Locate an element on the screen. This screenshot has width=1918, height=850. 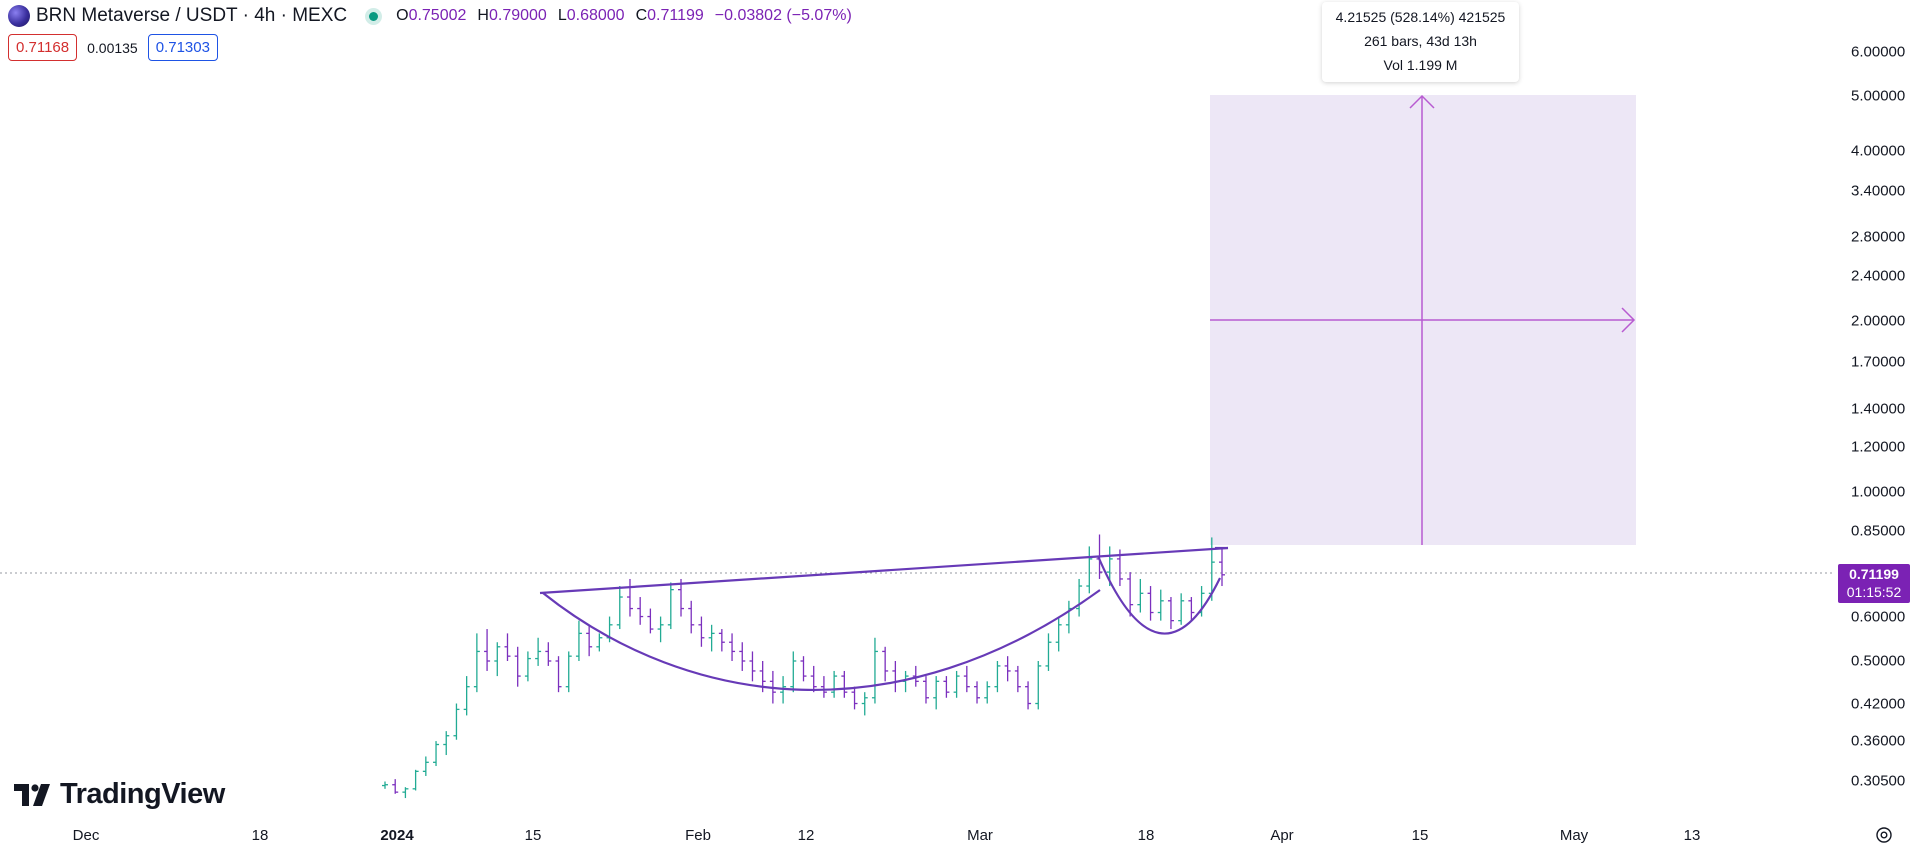
price-axis-label: 0.60000 is located at coordinates (1878, 617).